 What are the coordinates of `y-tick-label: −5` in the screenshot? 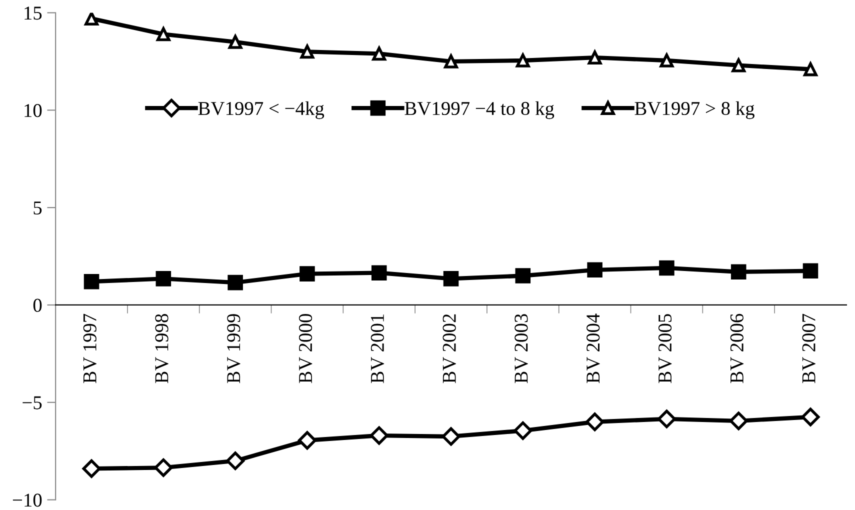 It's located at (32, 403).